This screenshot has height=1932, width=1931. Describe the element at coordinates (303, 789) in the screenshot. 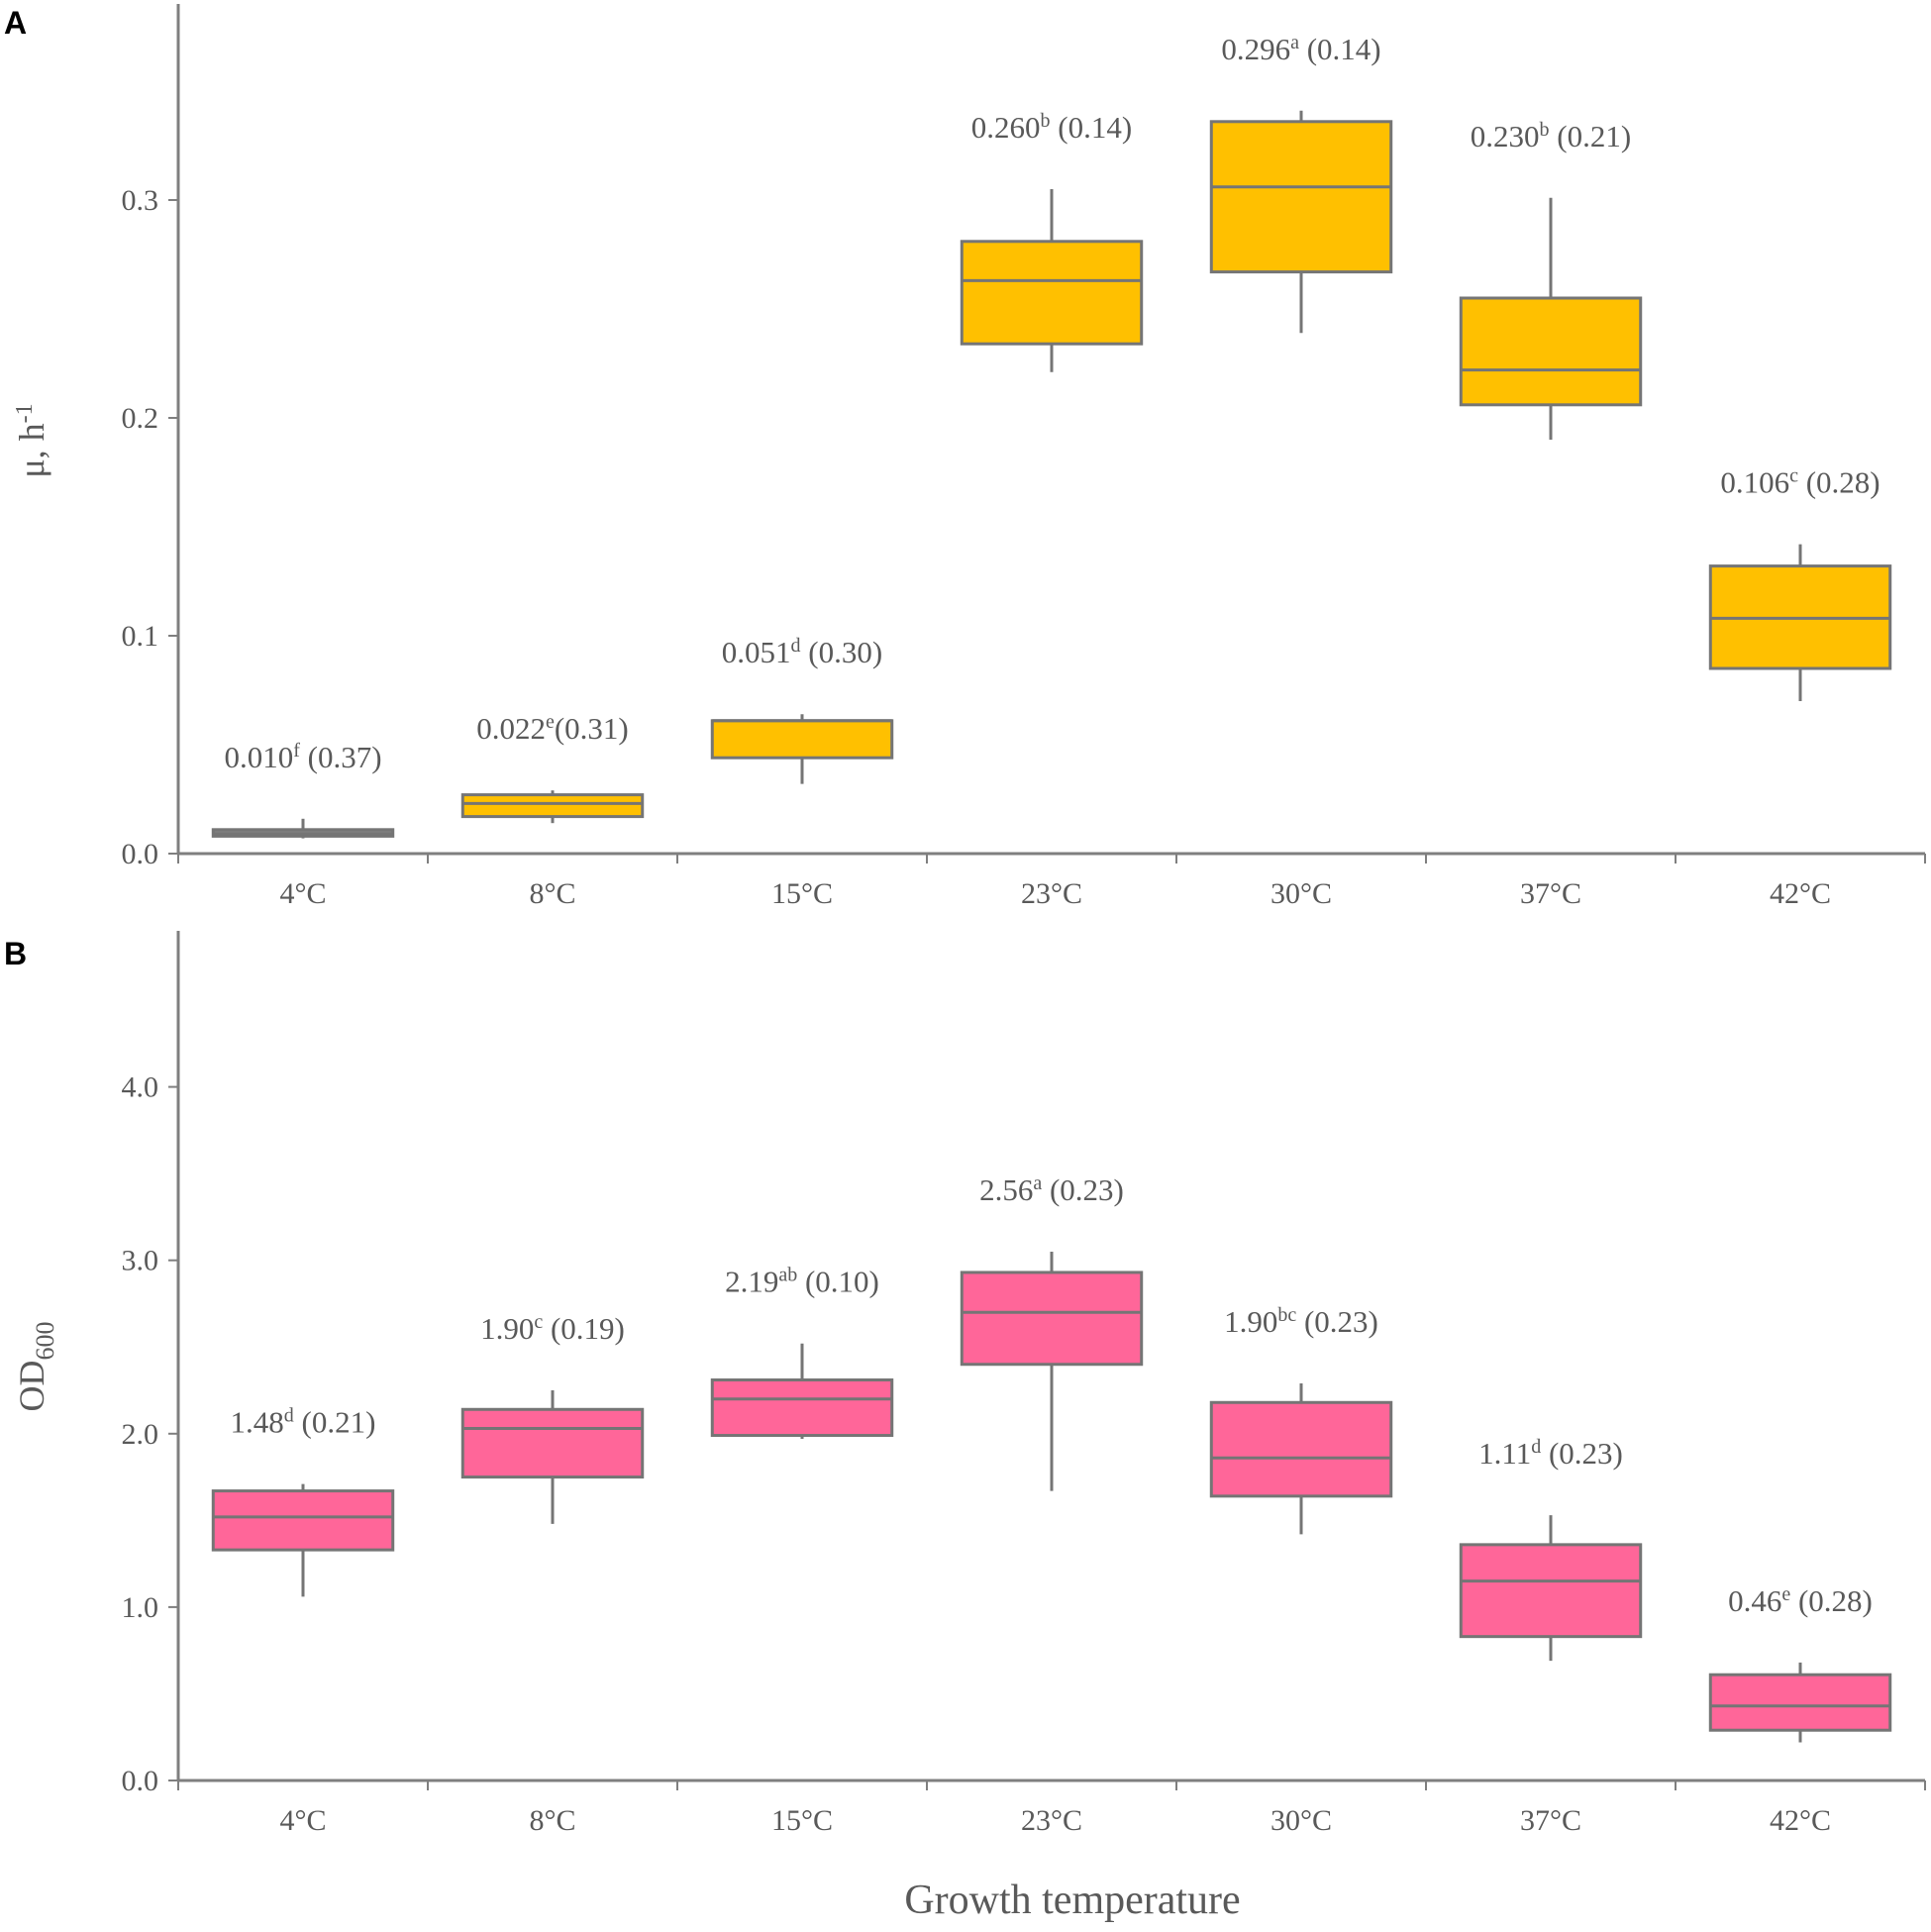

I see `panel-a-4c-box-group: 0.010f (0.37)` at that location.